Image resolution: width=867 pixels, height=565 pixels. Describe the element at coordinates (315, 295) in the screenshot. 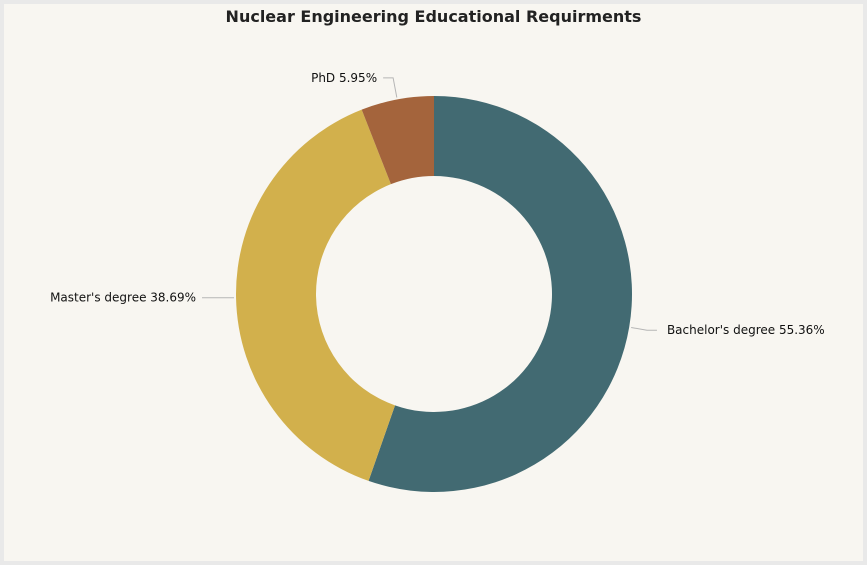

I see `slice-master-s-degree` at that location.